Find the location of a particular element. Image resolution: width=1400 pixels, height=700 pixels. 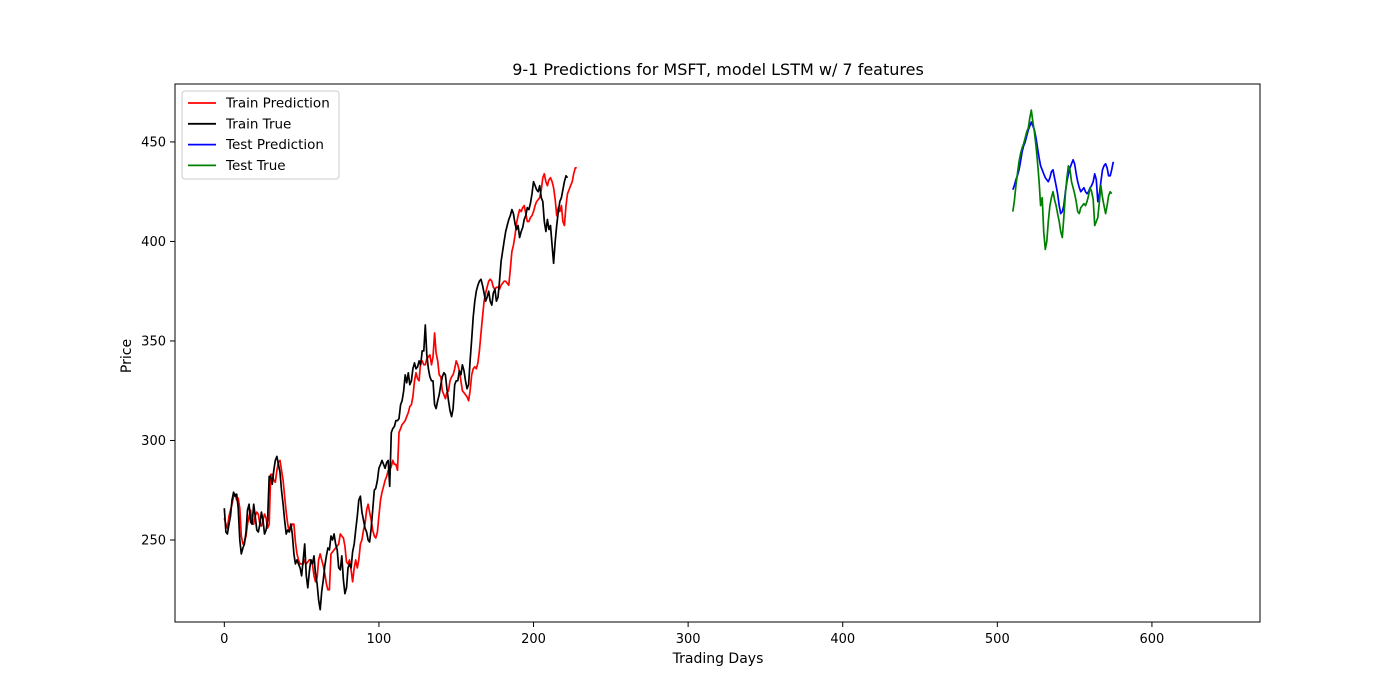

x-tick-label: 200 is located at coordinates (533, 639).